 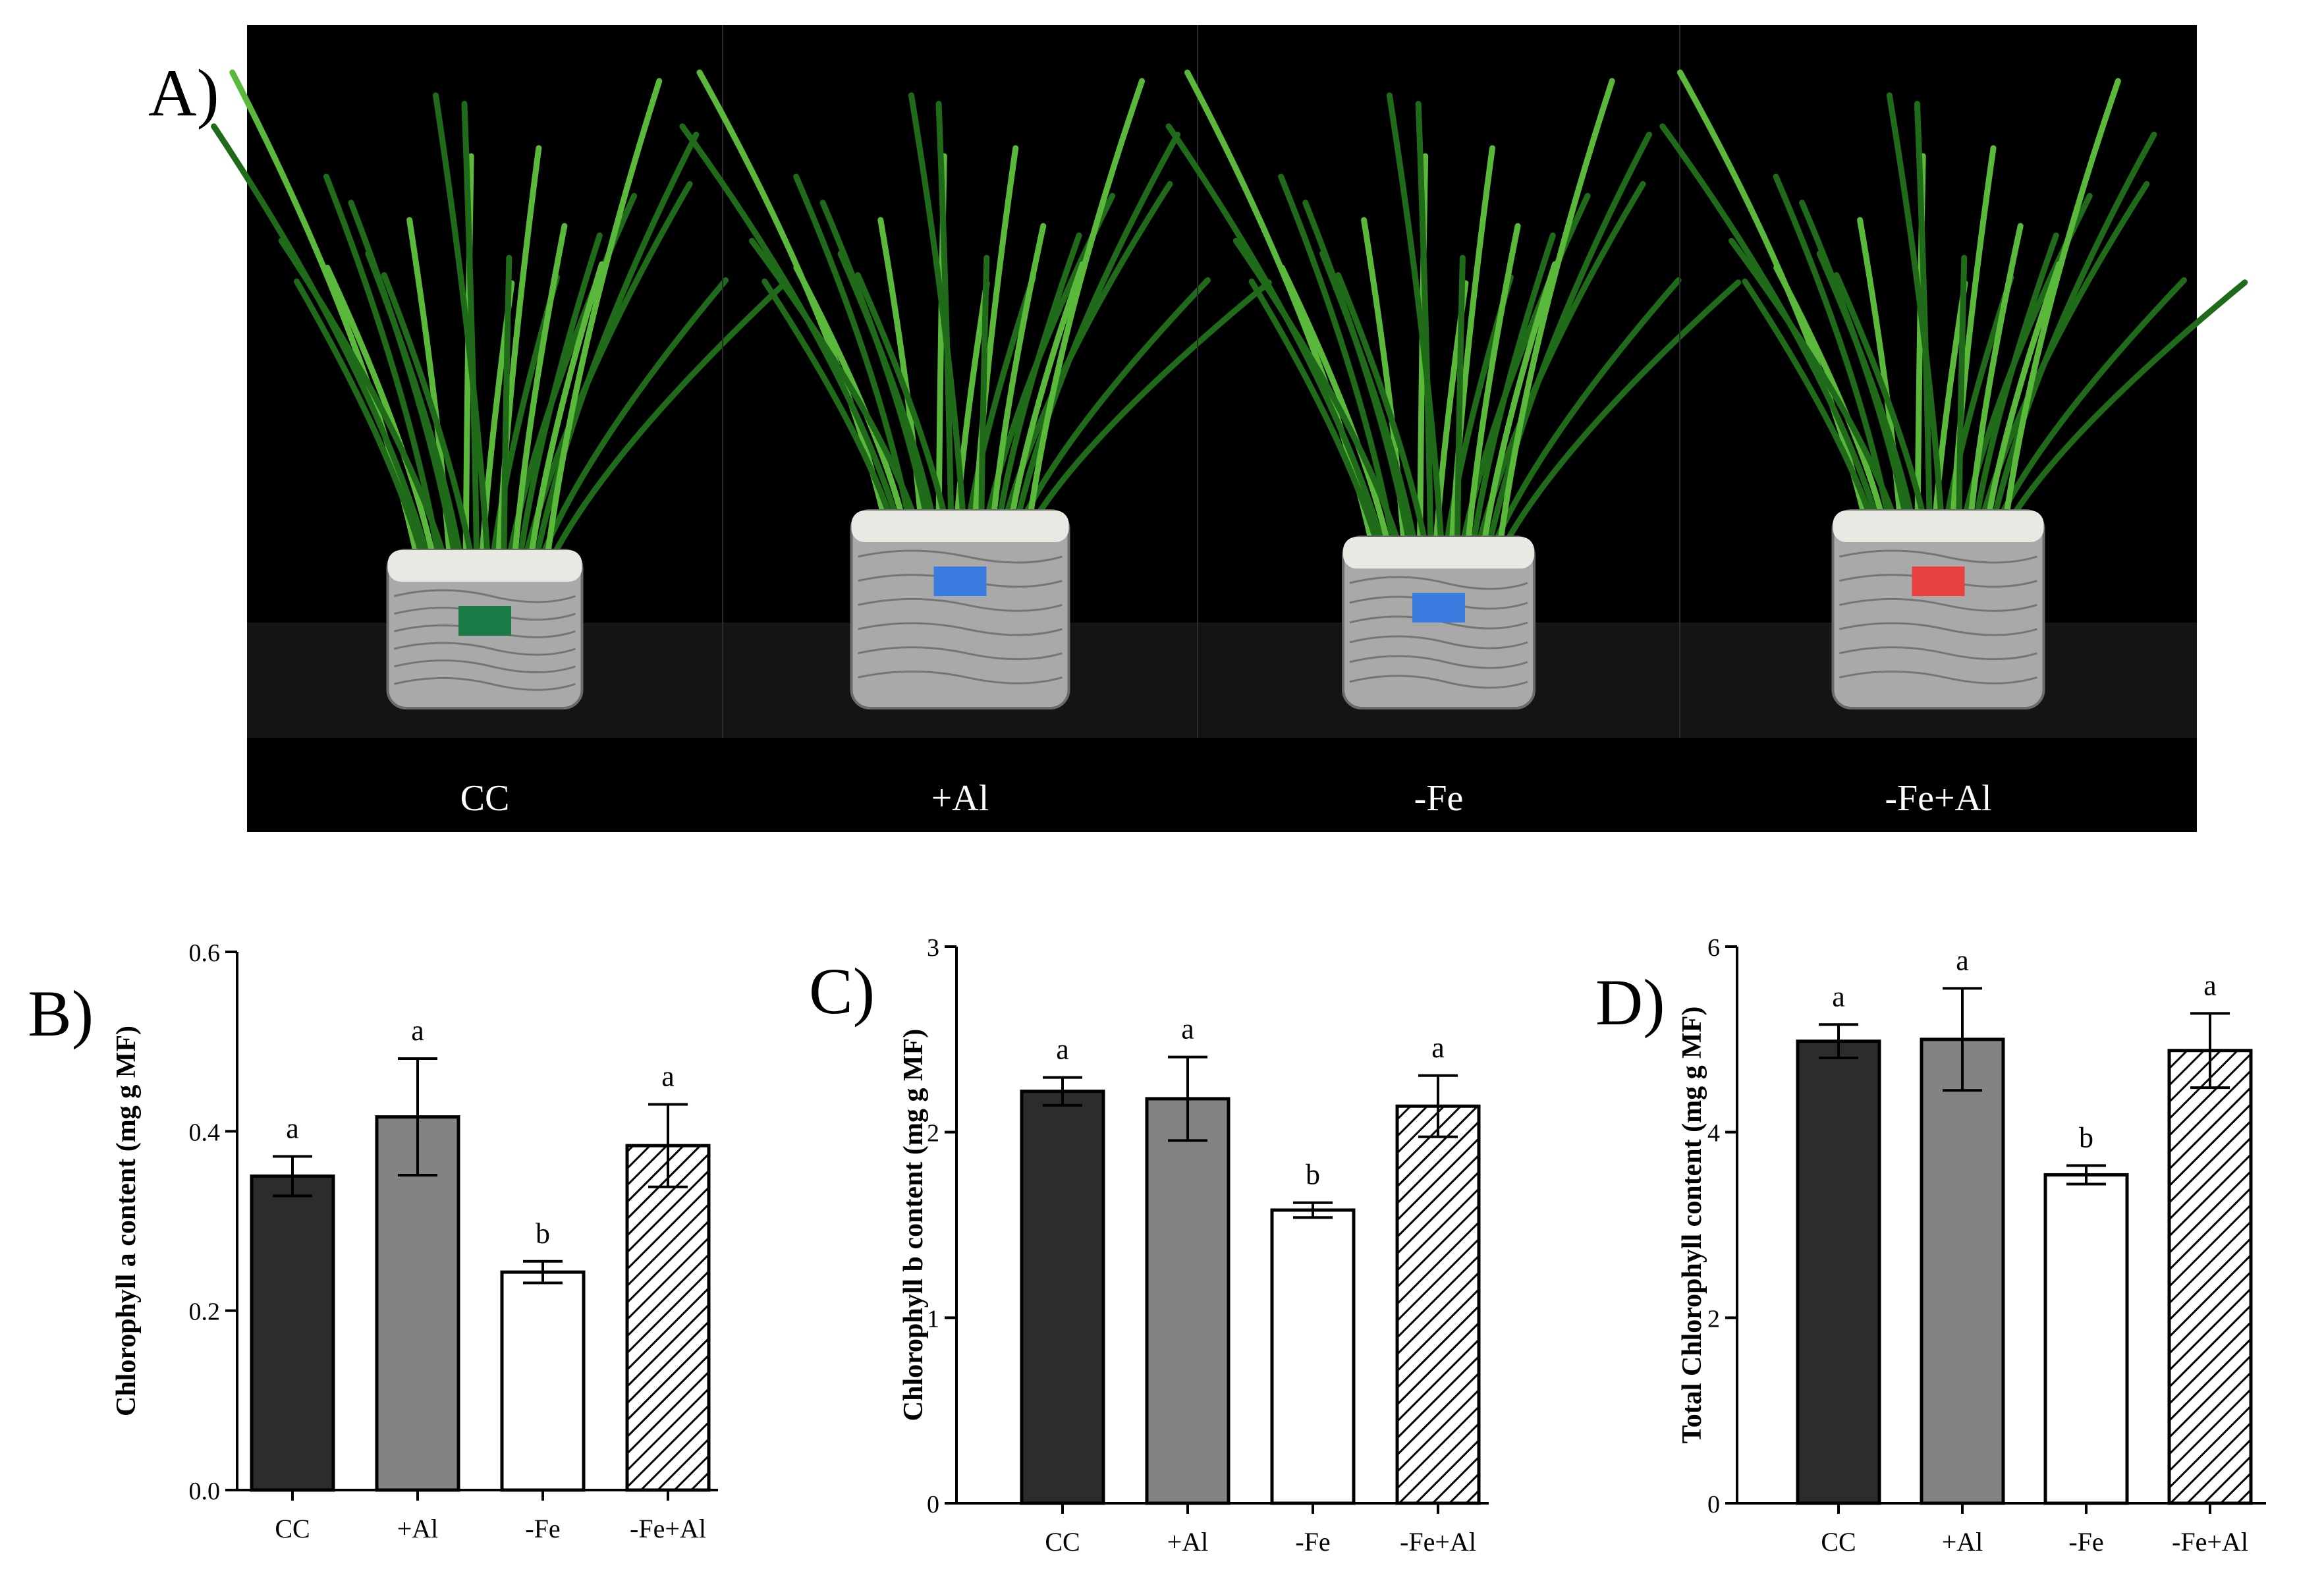 I want to click on photo-label: -Fe+Al, so click(x=1938, y=798).